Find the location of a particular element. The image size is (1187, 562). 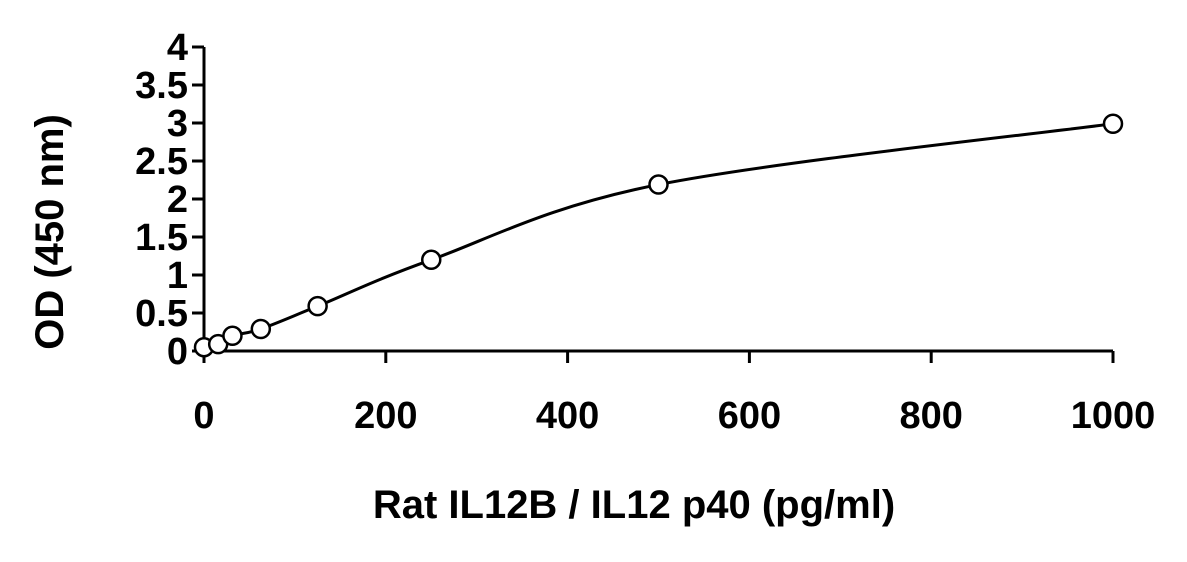

y-tick-label: 2.5 is located at coordinates (161, 162).